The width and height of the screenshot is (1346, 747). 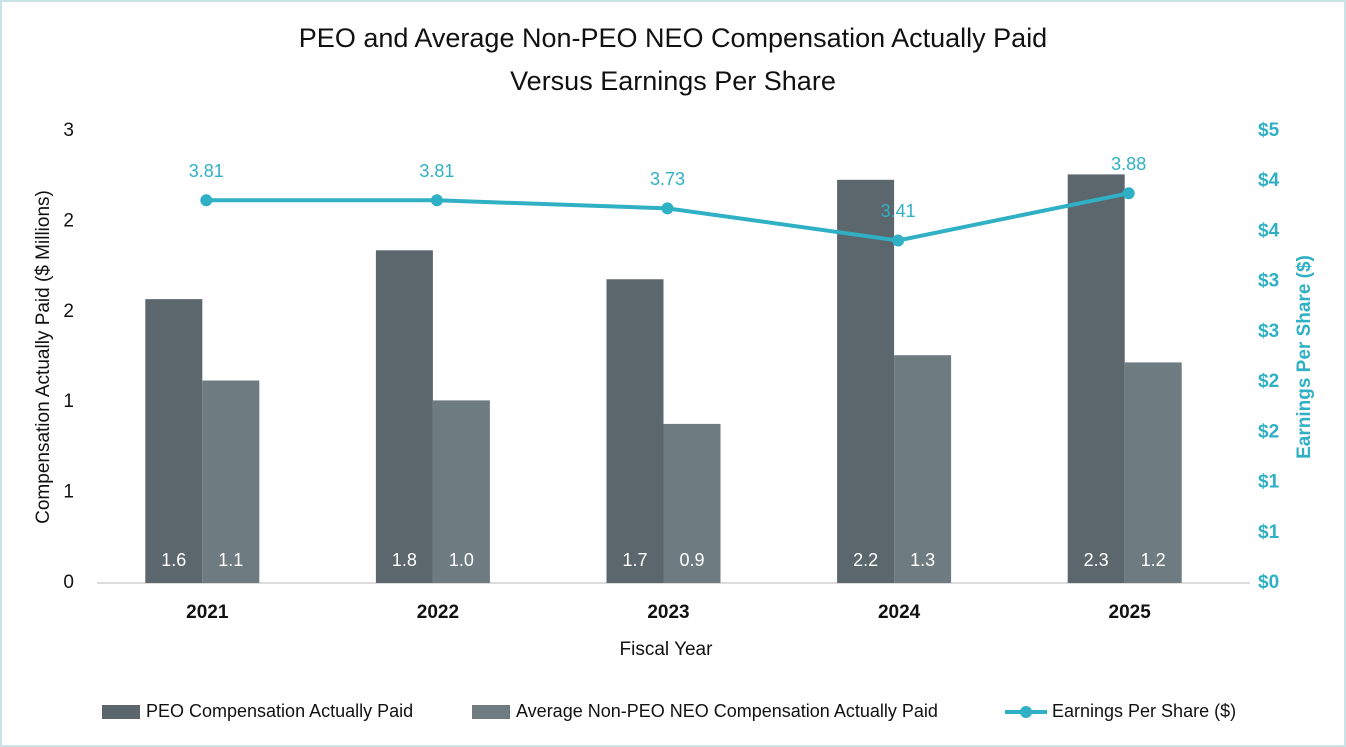 I want to click on data-label: 0.9, so click(x=691, y=560).